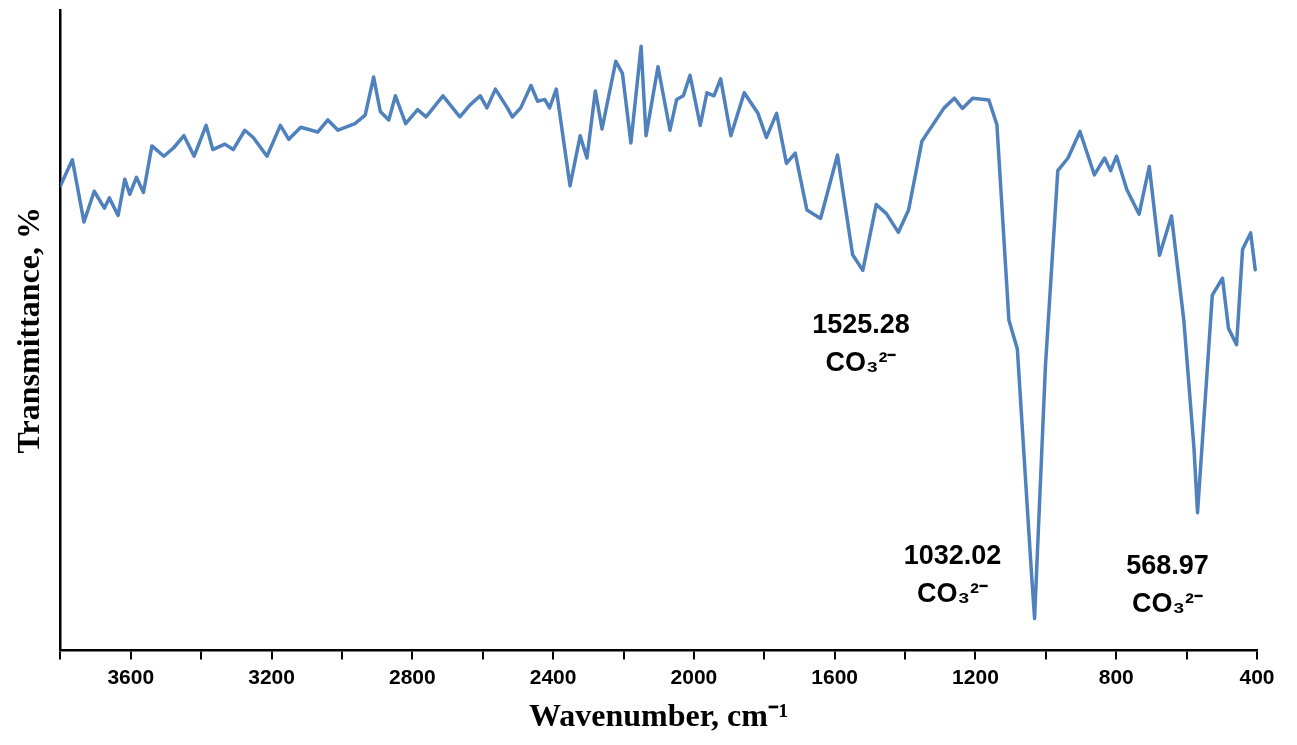  What do you see at coordinates (861, 343) in the screenshot?
I see `annotation: 1525.28 CO₃²⁻` at bounding box center [861, 343].